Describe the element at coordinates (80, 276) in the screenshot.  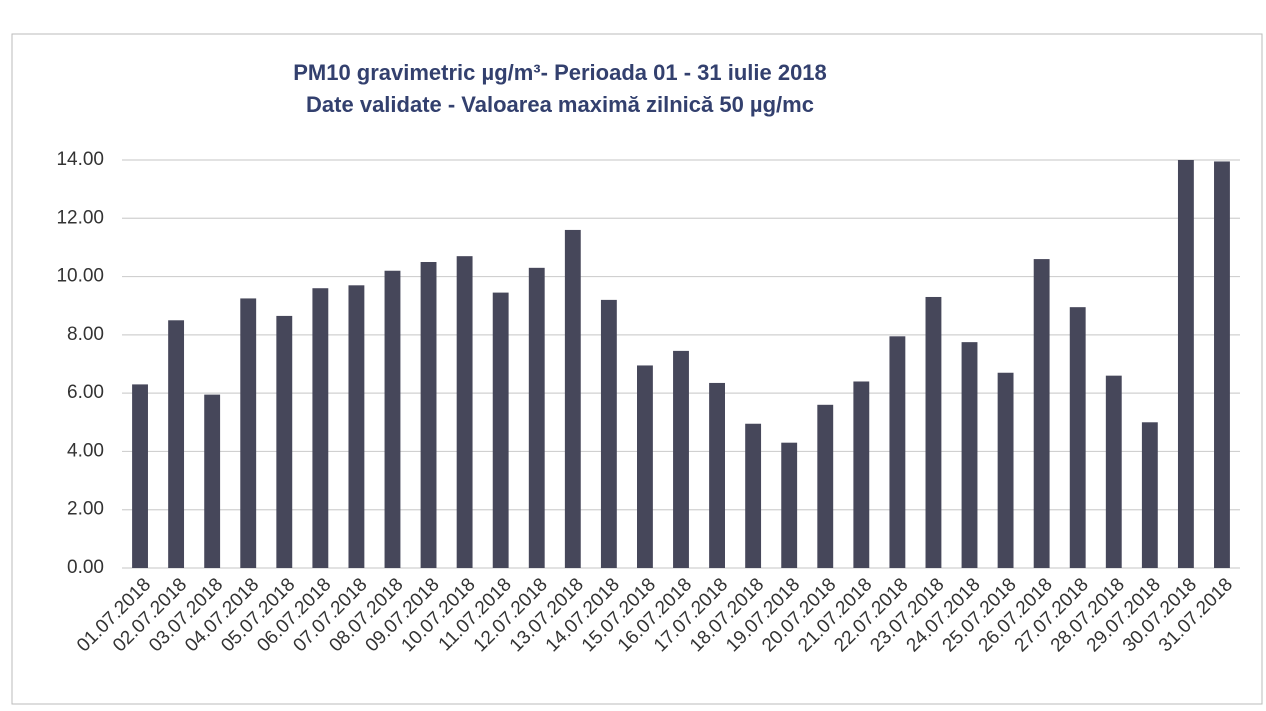
I see `y-tick-label: 10.00` at that location.